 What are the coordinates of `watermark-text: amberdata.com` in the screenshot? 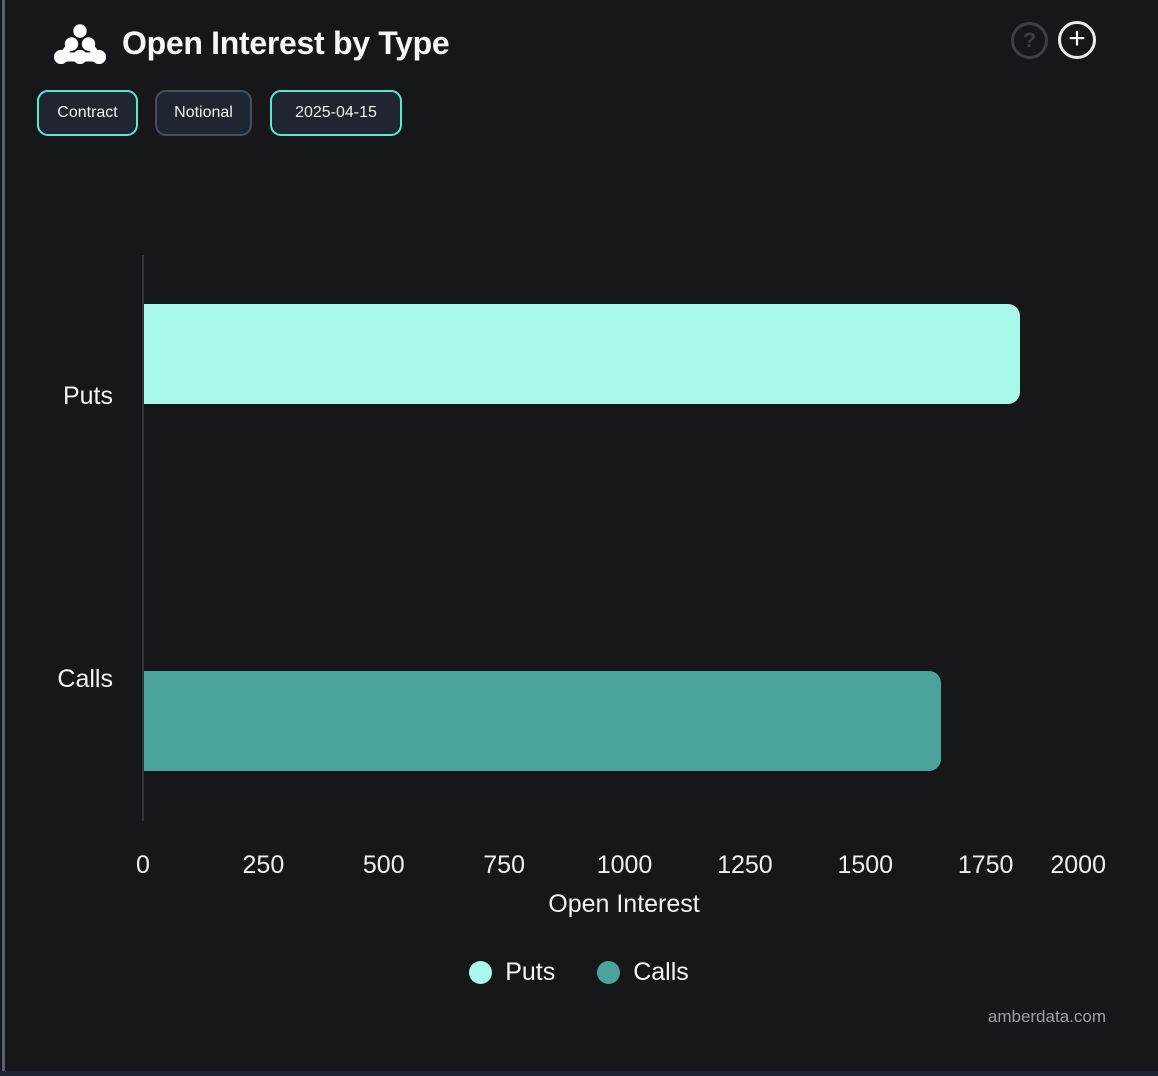 It's located at (1046, 1016).